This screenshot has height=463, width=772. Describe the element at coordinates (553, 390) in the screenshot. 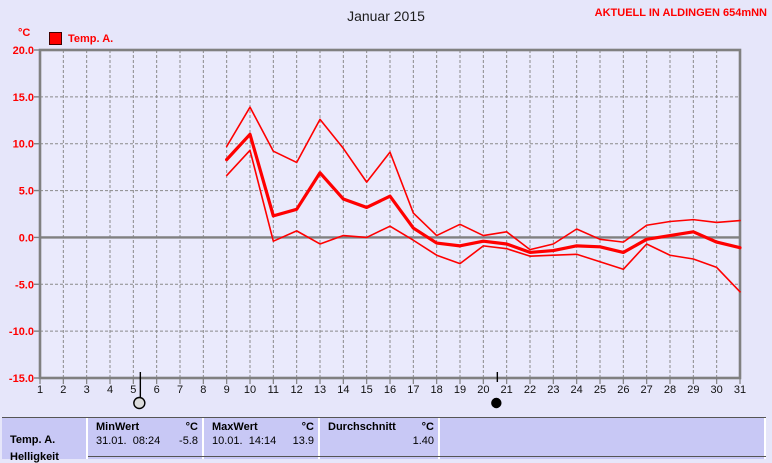

I see `x-tick-label: 23` at that location.